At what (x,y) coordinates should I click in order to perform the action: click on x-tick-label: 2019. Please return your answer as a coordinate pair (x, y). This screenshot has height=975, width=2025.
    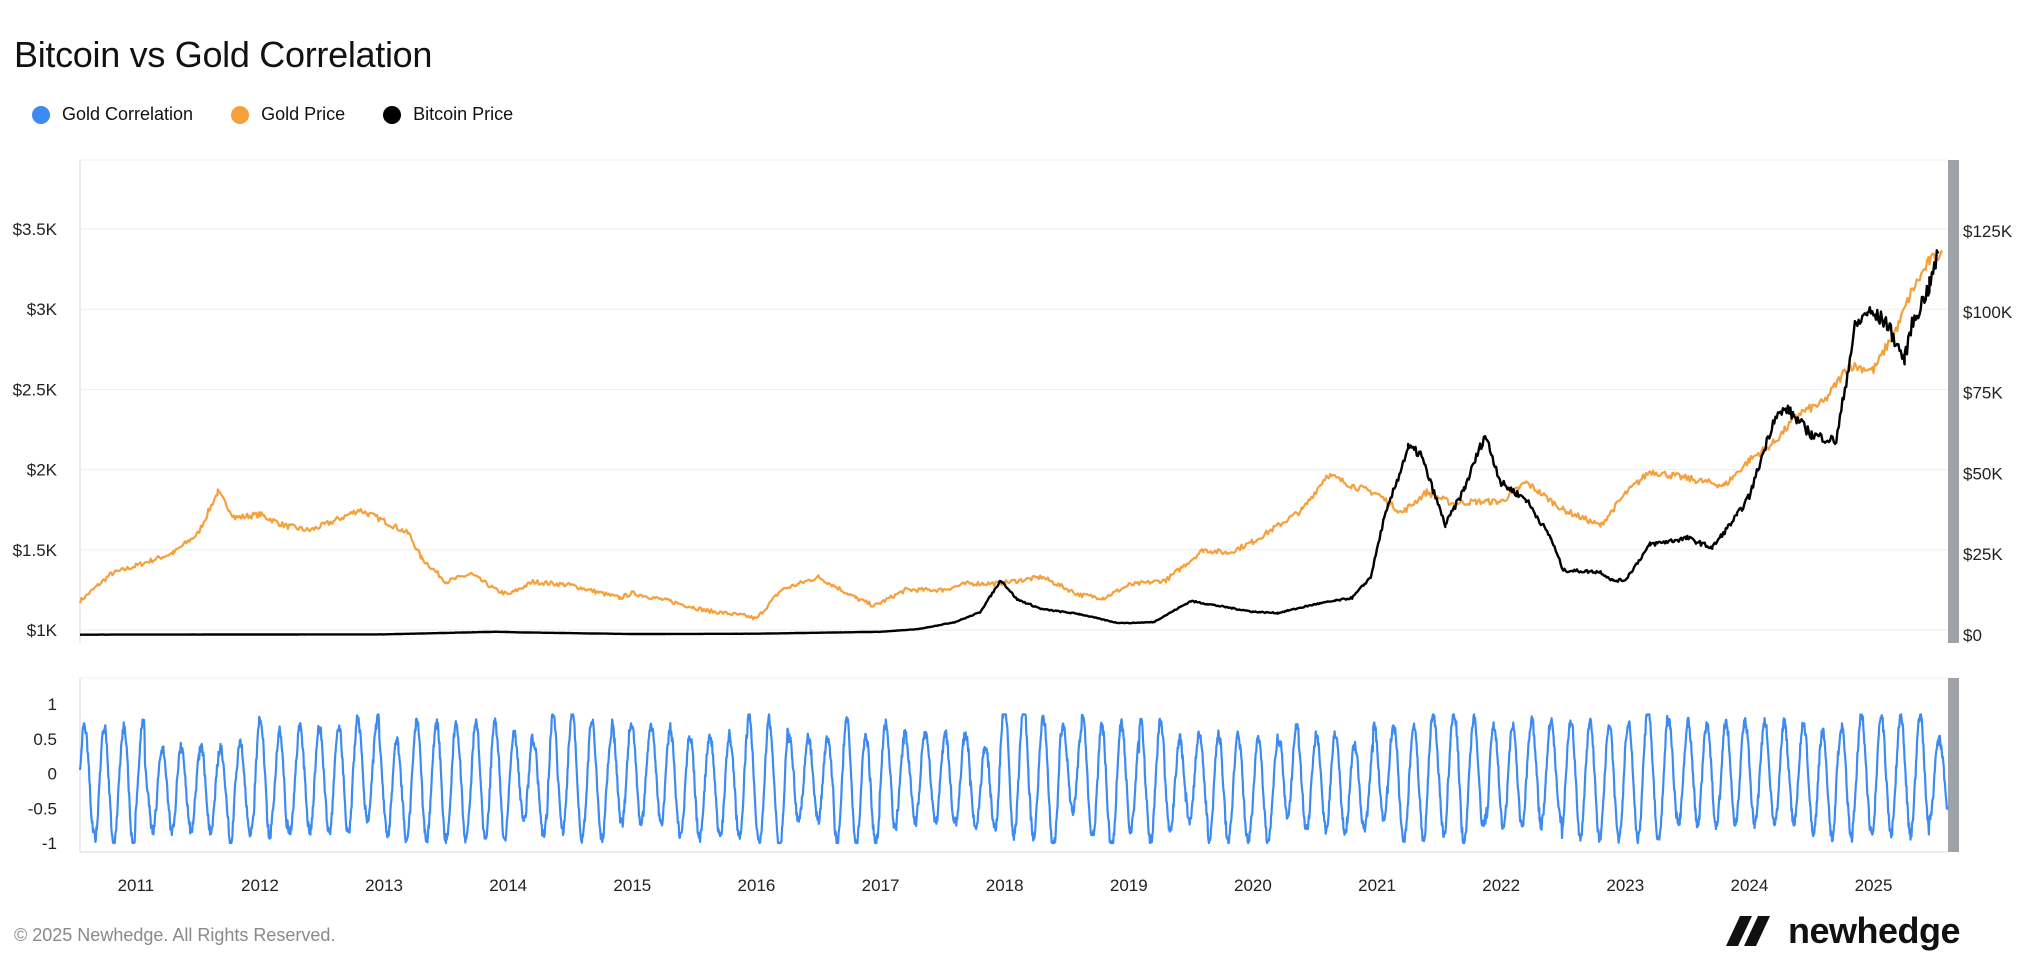
    Looking at the image, I should click on (1129, 885).